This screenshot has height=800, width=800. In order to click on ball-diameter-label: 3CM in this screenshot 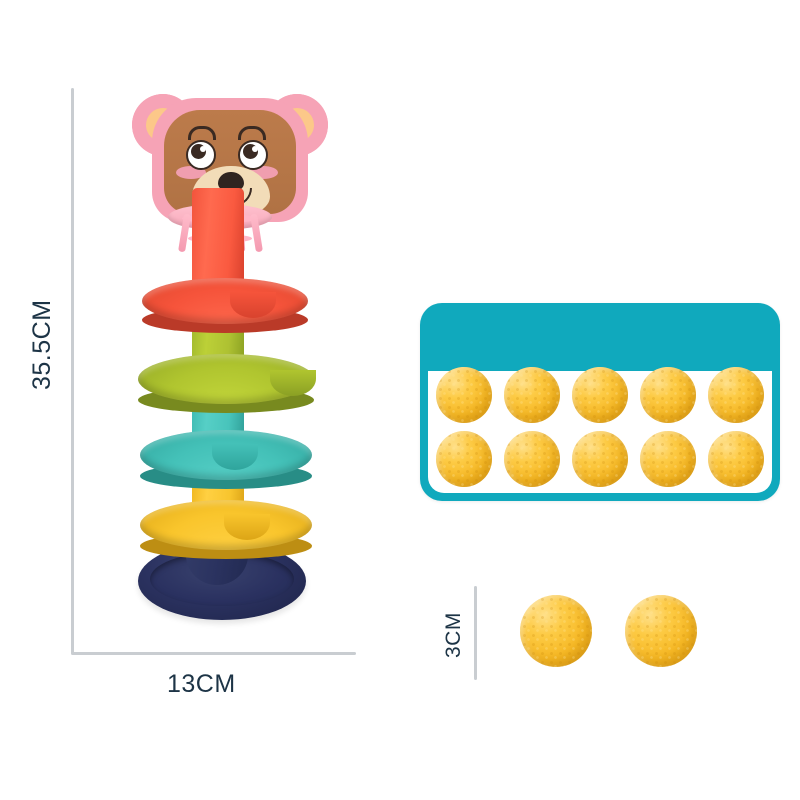, I will do `click(453, 635)`.